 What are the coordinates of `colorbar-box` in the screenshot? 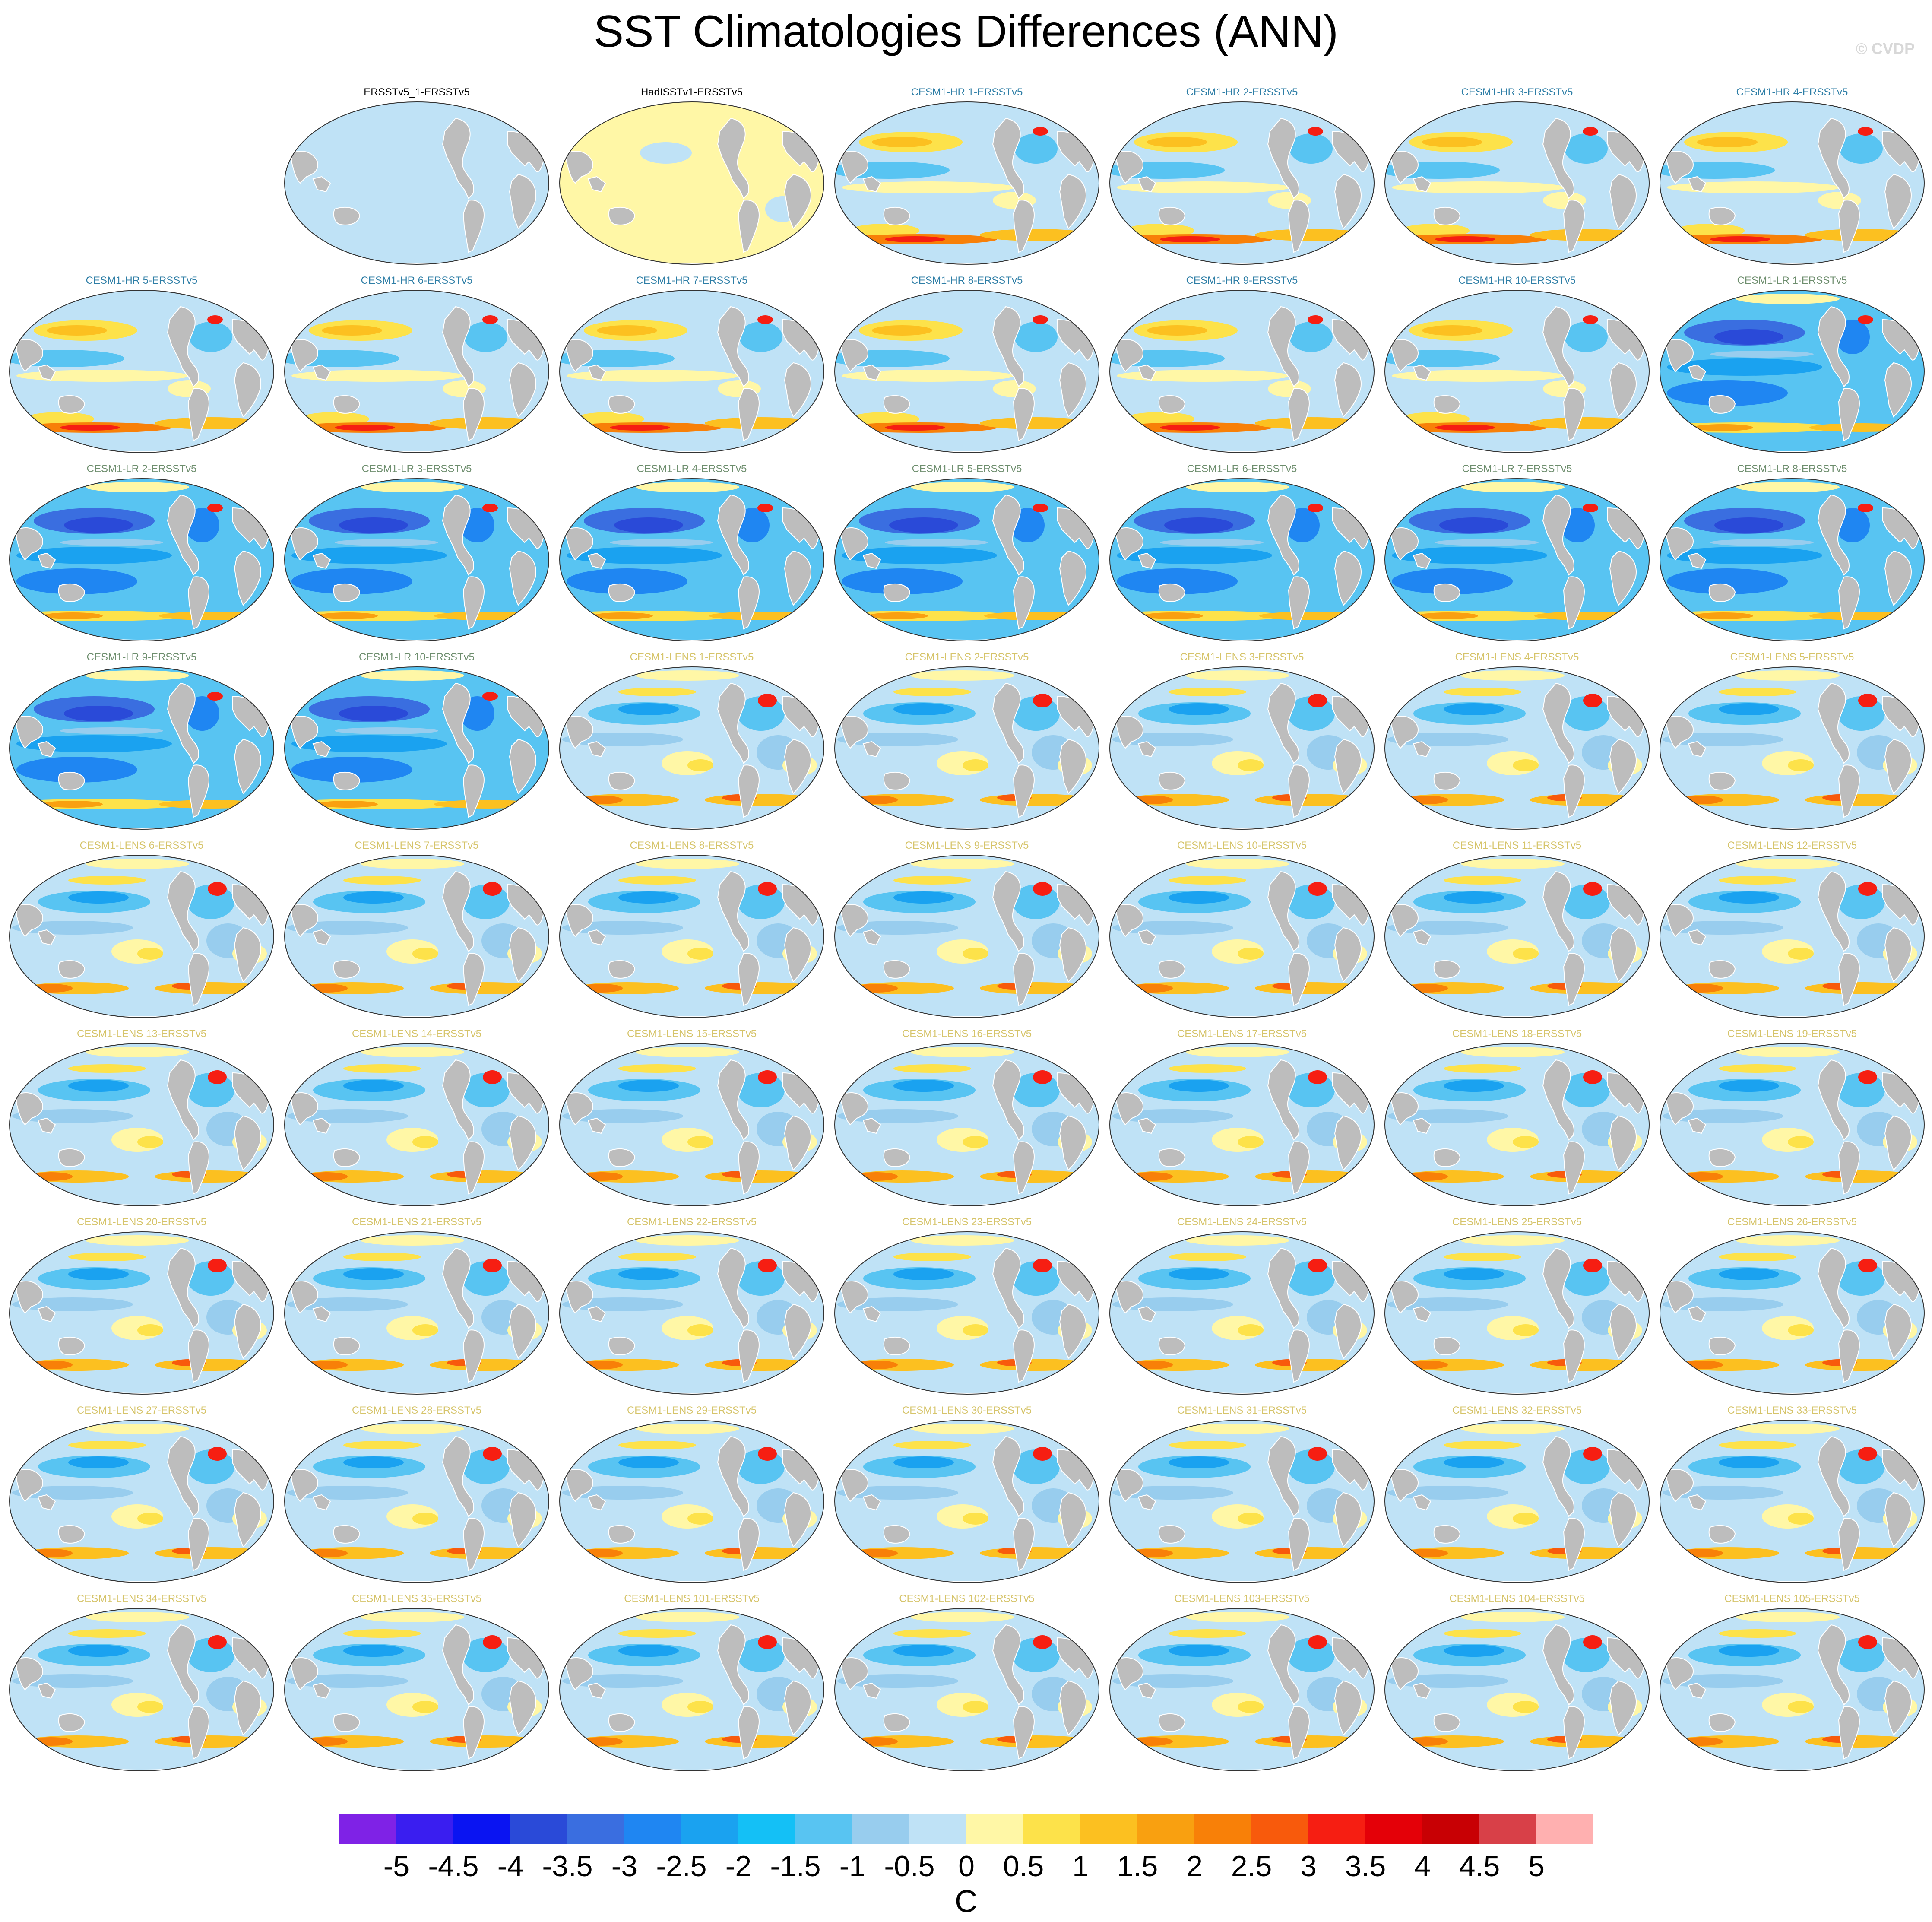 It's located at (1451, 1829).